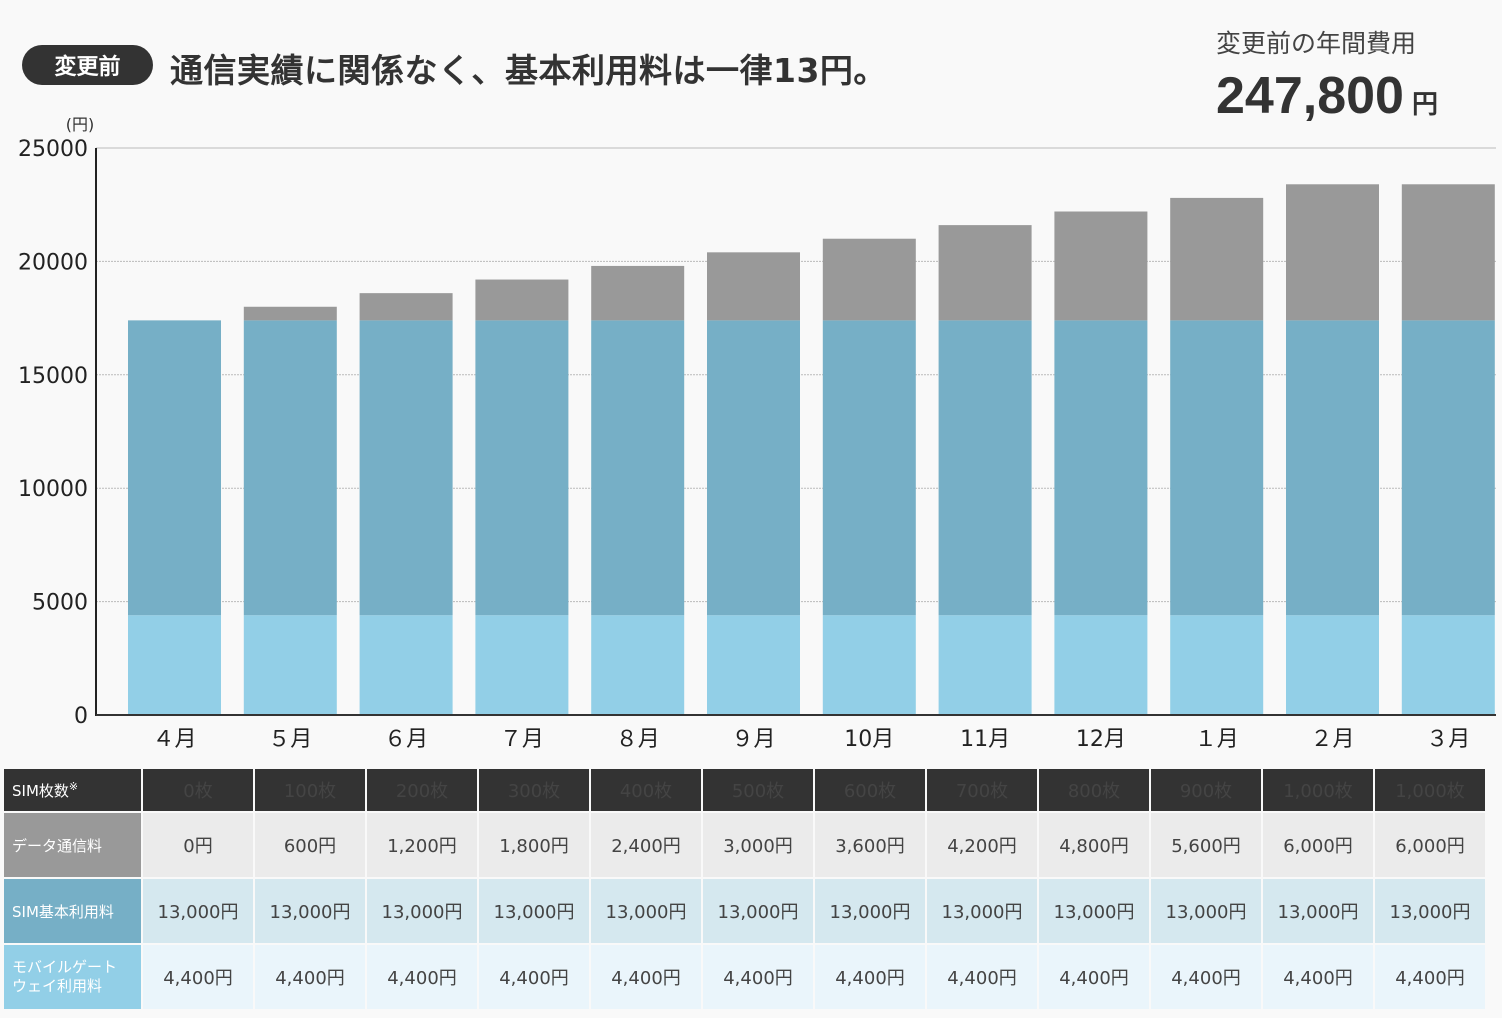 The height and width of the screenshot is (1018, 1502). Describe the element at coordinates (758, 790) in the screenshot. I see `table-cell-sim-count: 500枚` at that location.